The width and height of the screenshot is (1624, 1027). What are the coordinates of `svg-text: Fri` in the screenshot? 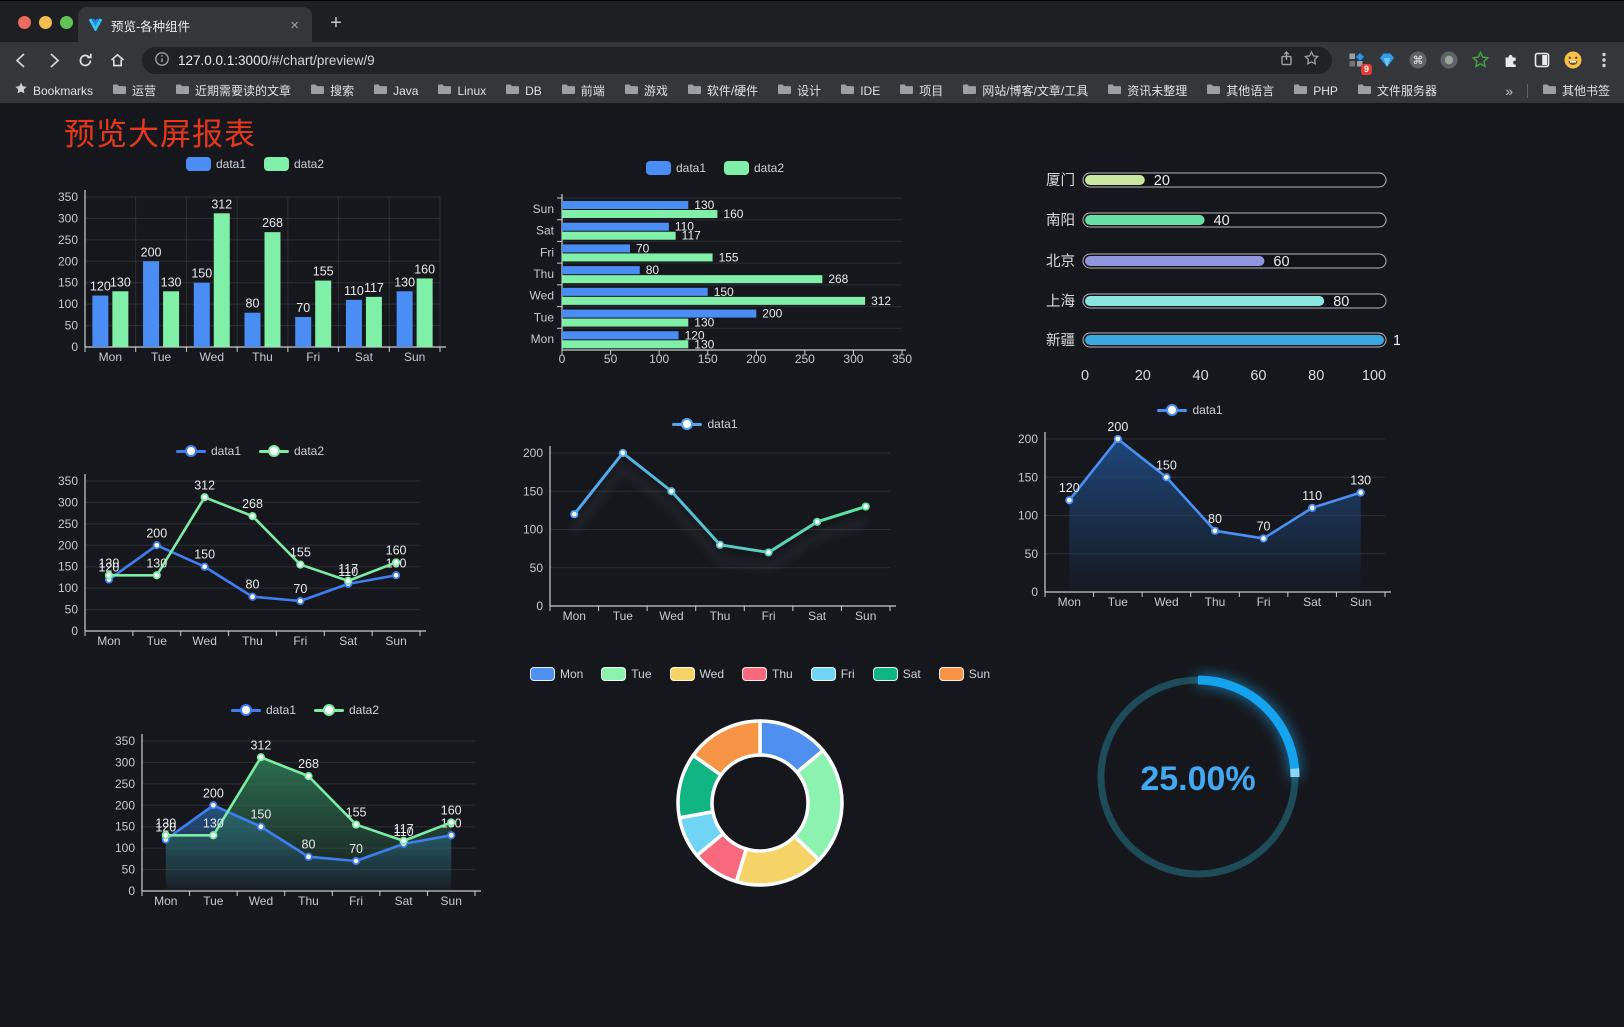 It's located at (313, 357).